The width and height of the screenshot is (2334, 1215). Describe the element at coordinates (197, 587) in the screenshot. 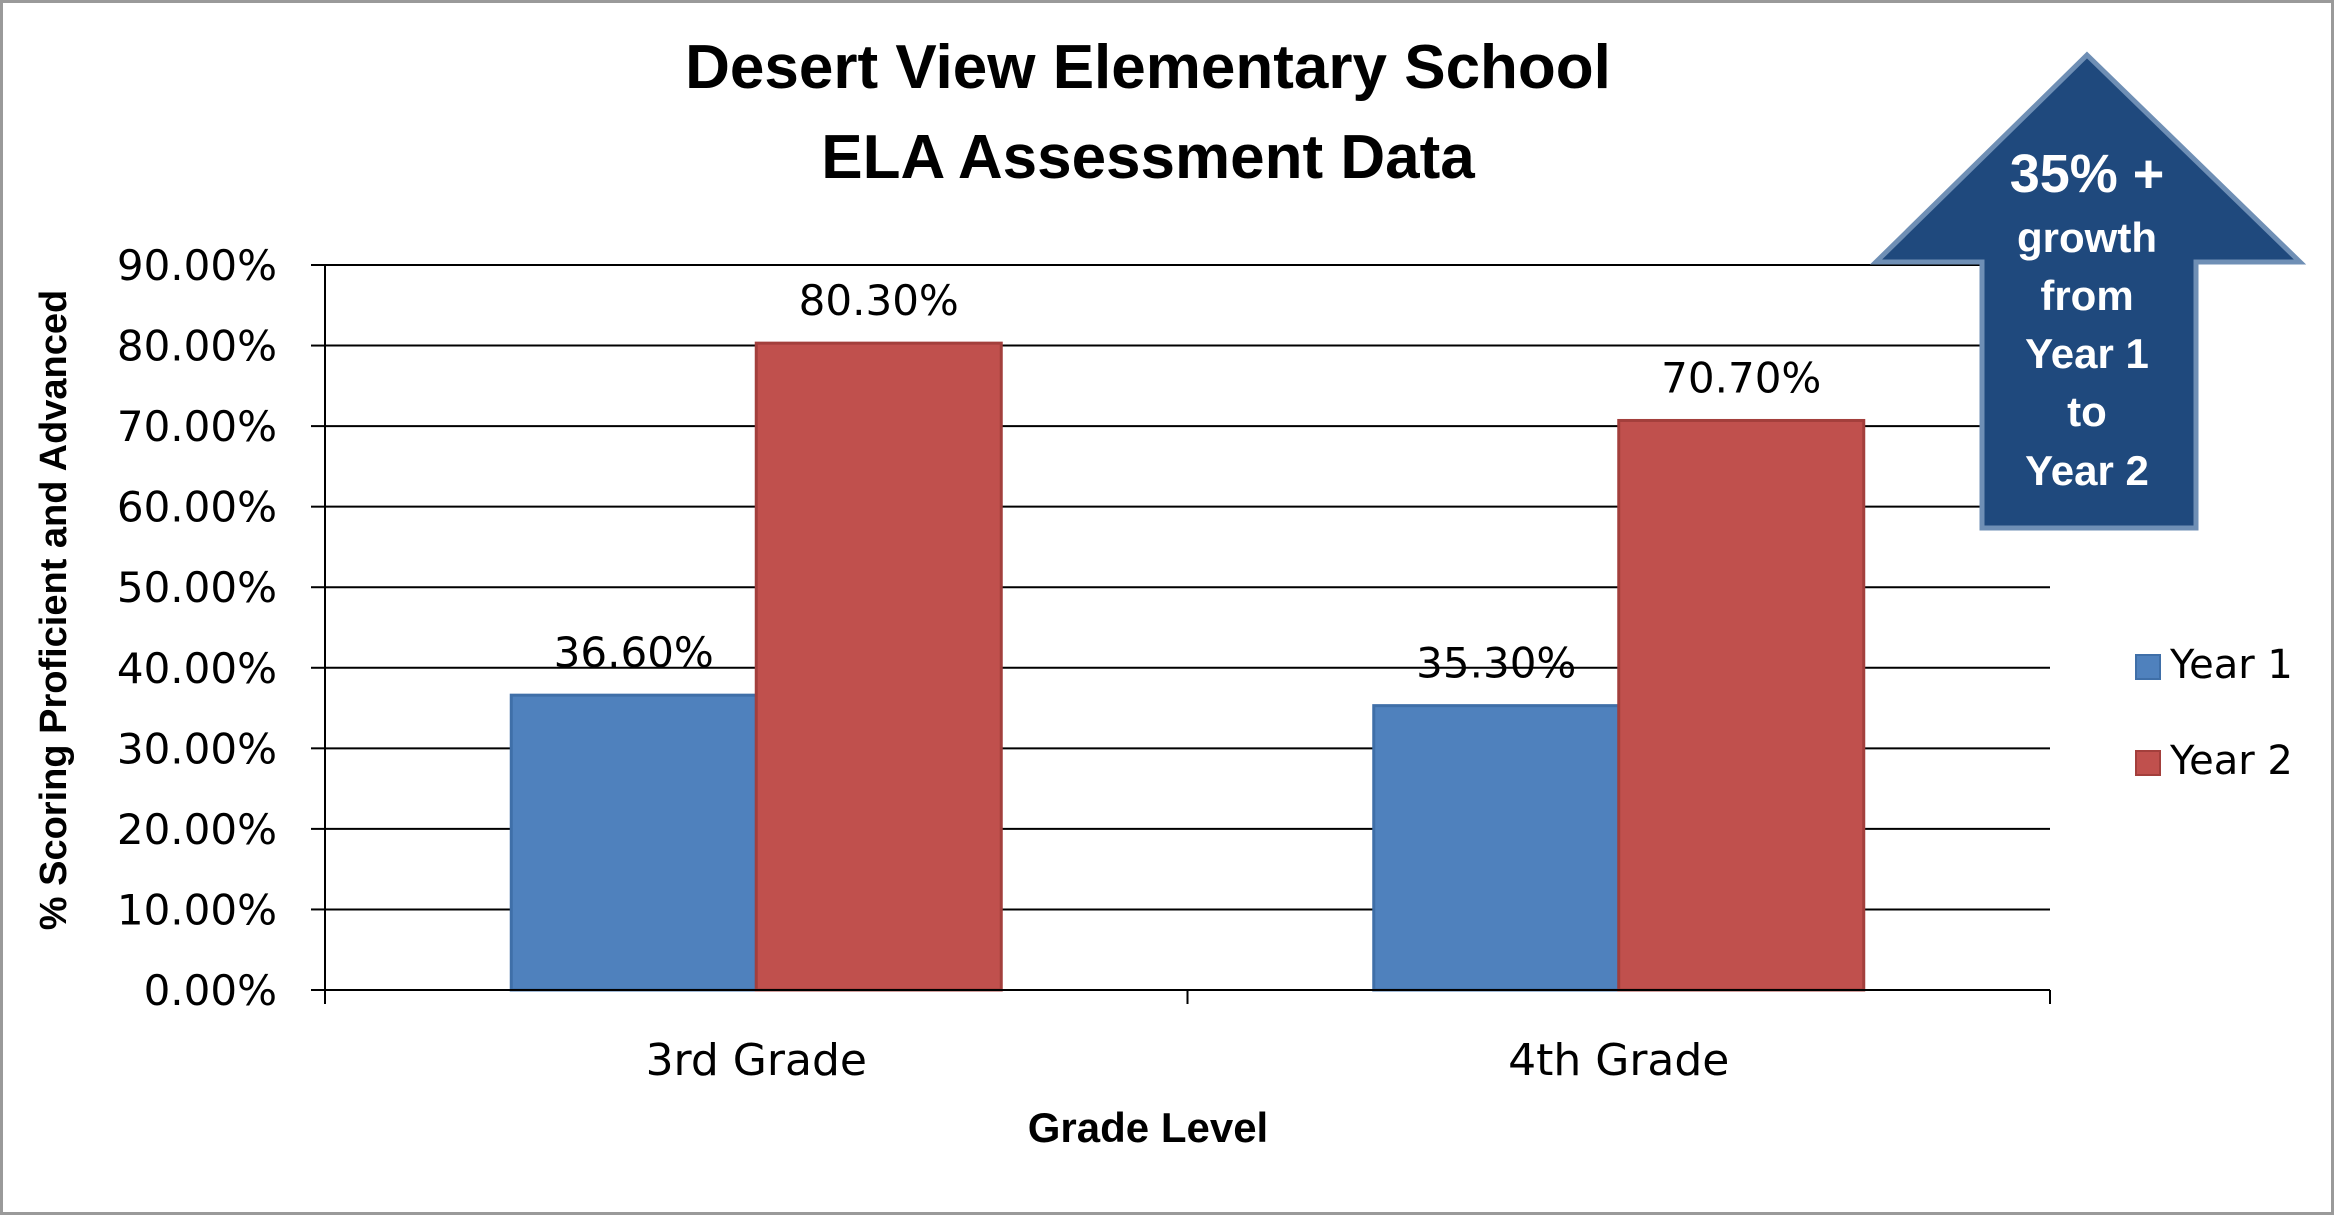

I see `y-tick-label: 50.00%` at that location.